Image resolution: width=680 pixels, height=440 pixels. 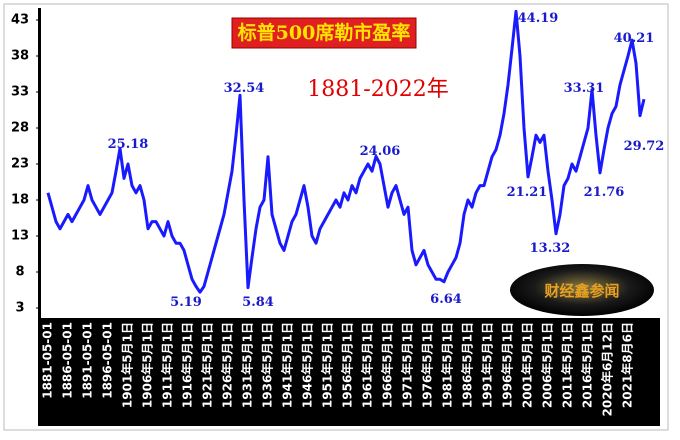 I want to click on x-tick-label: 1991年5月1日, so click(x=487, y=365).